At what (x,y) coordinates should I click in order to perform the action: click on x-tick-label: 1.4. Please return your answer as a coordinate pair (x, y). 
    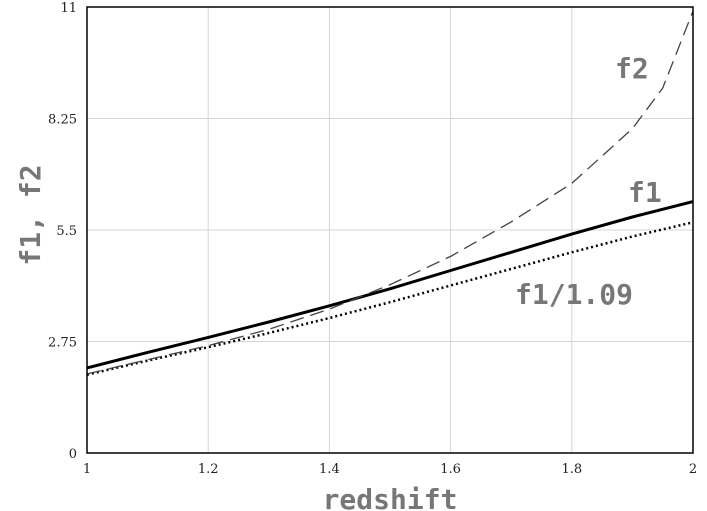
    Looking at the image, I should click on (329, 469).